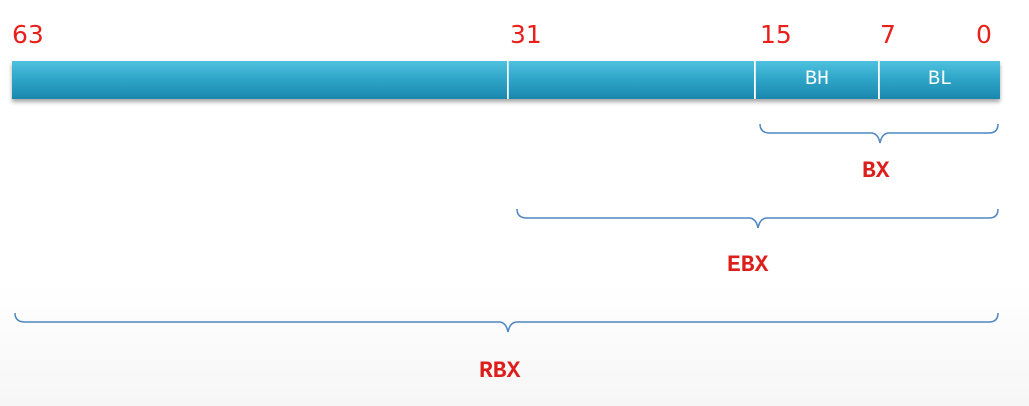 Image resolution: width=1029 pixels, height=406 pixels. Describe the element at coordinates (757, 218) in the screenshot. I see `brace-ebx` at that location.